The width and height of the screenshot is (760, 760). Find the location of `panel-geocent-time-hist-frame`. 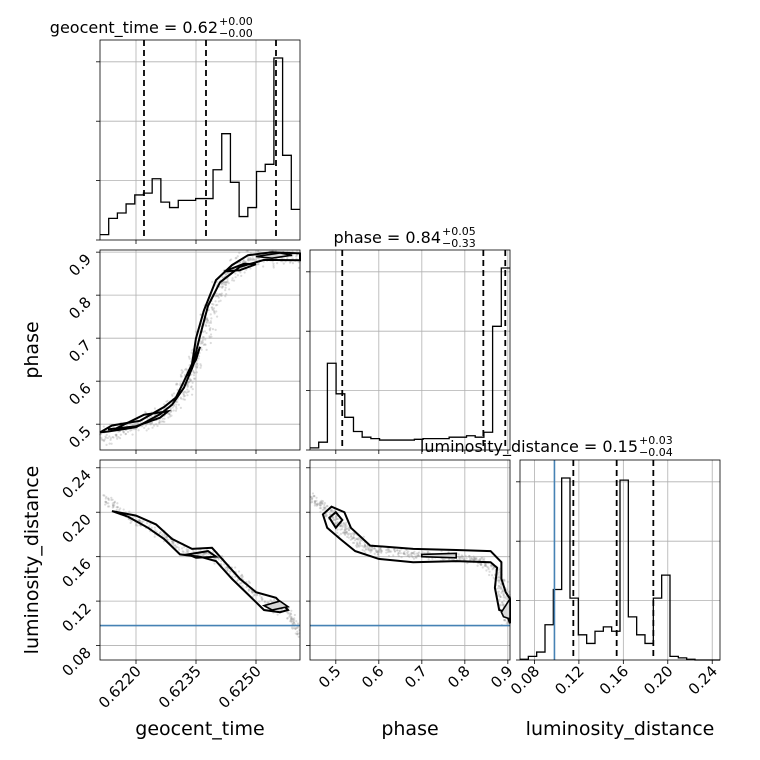

panel-geocent-time-hist-frame is located at coordinates (200, 140).